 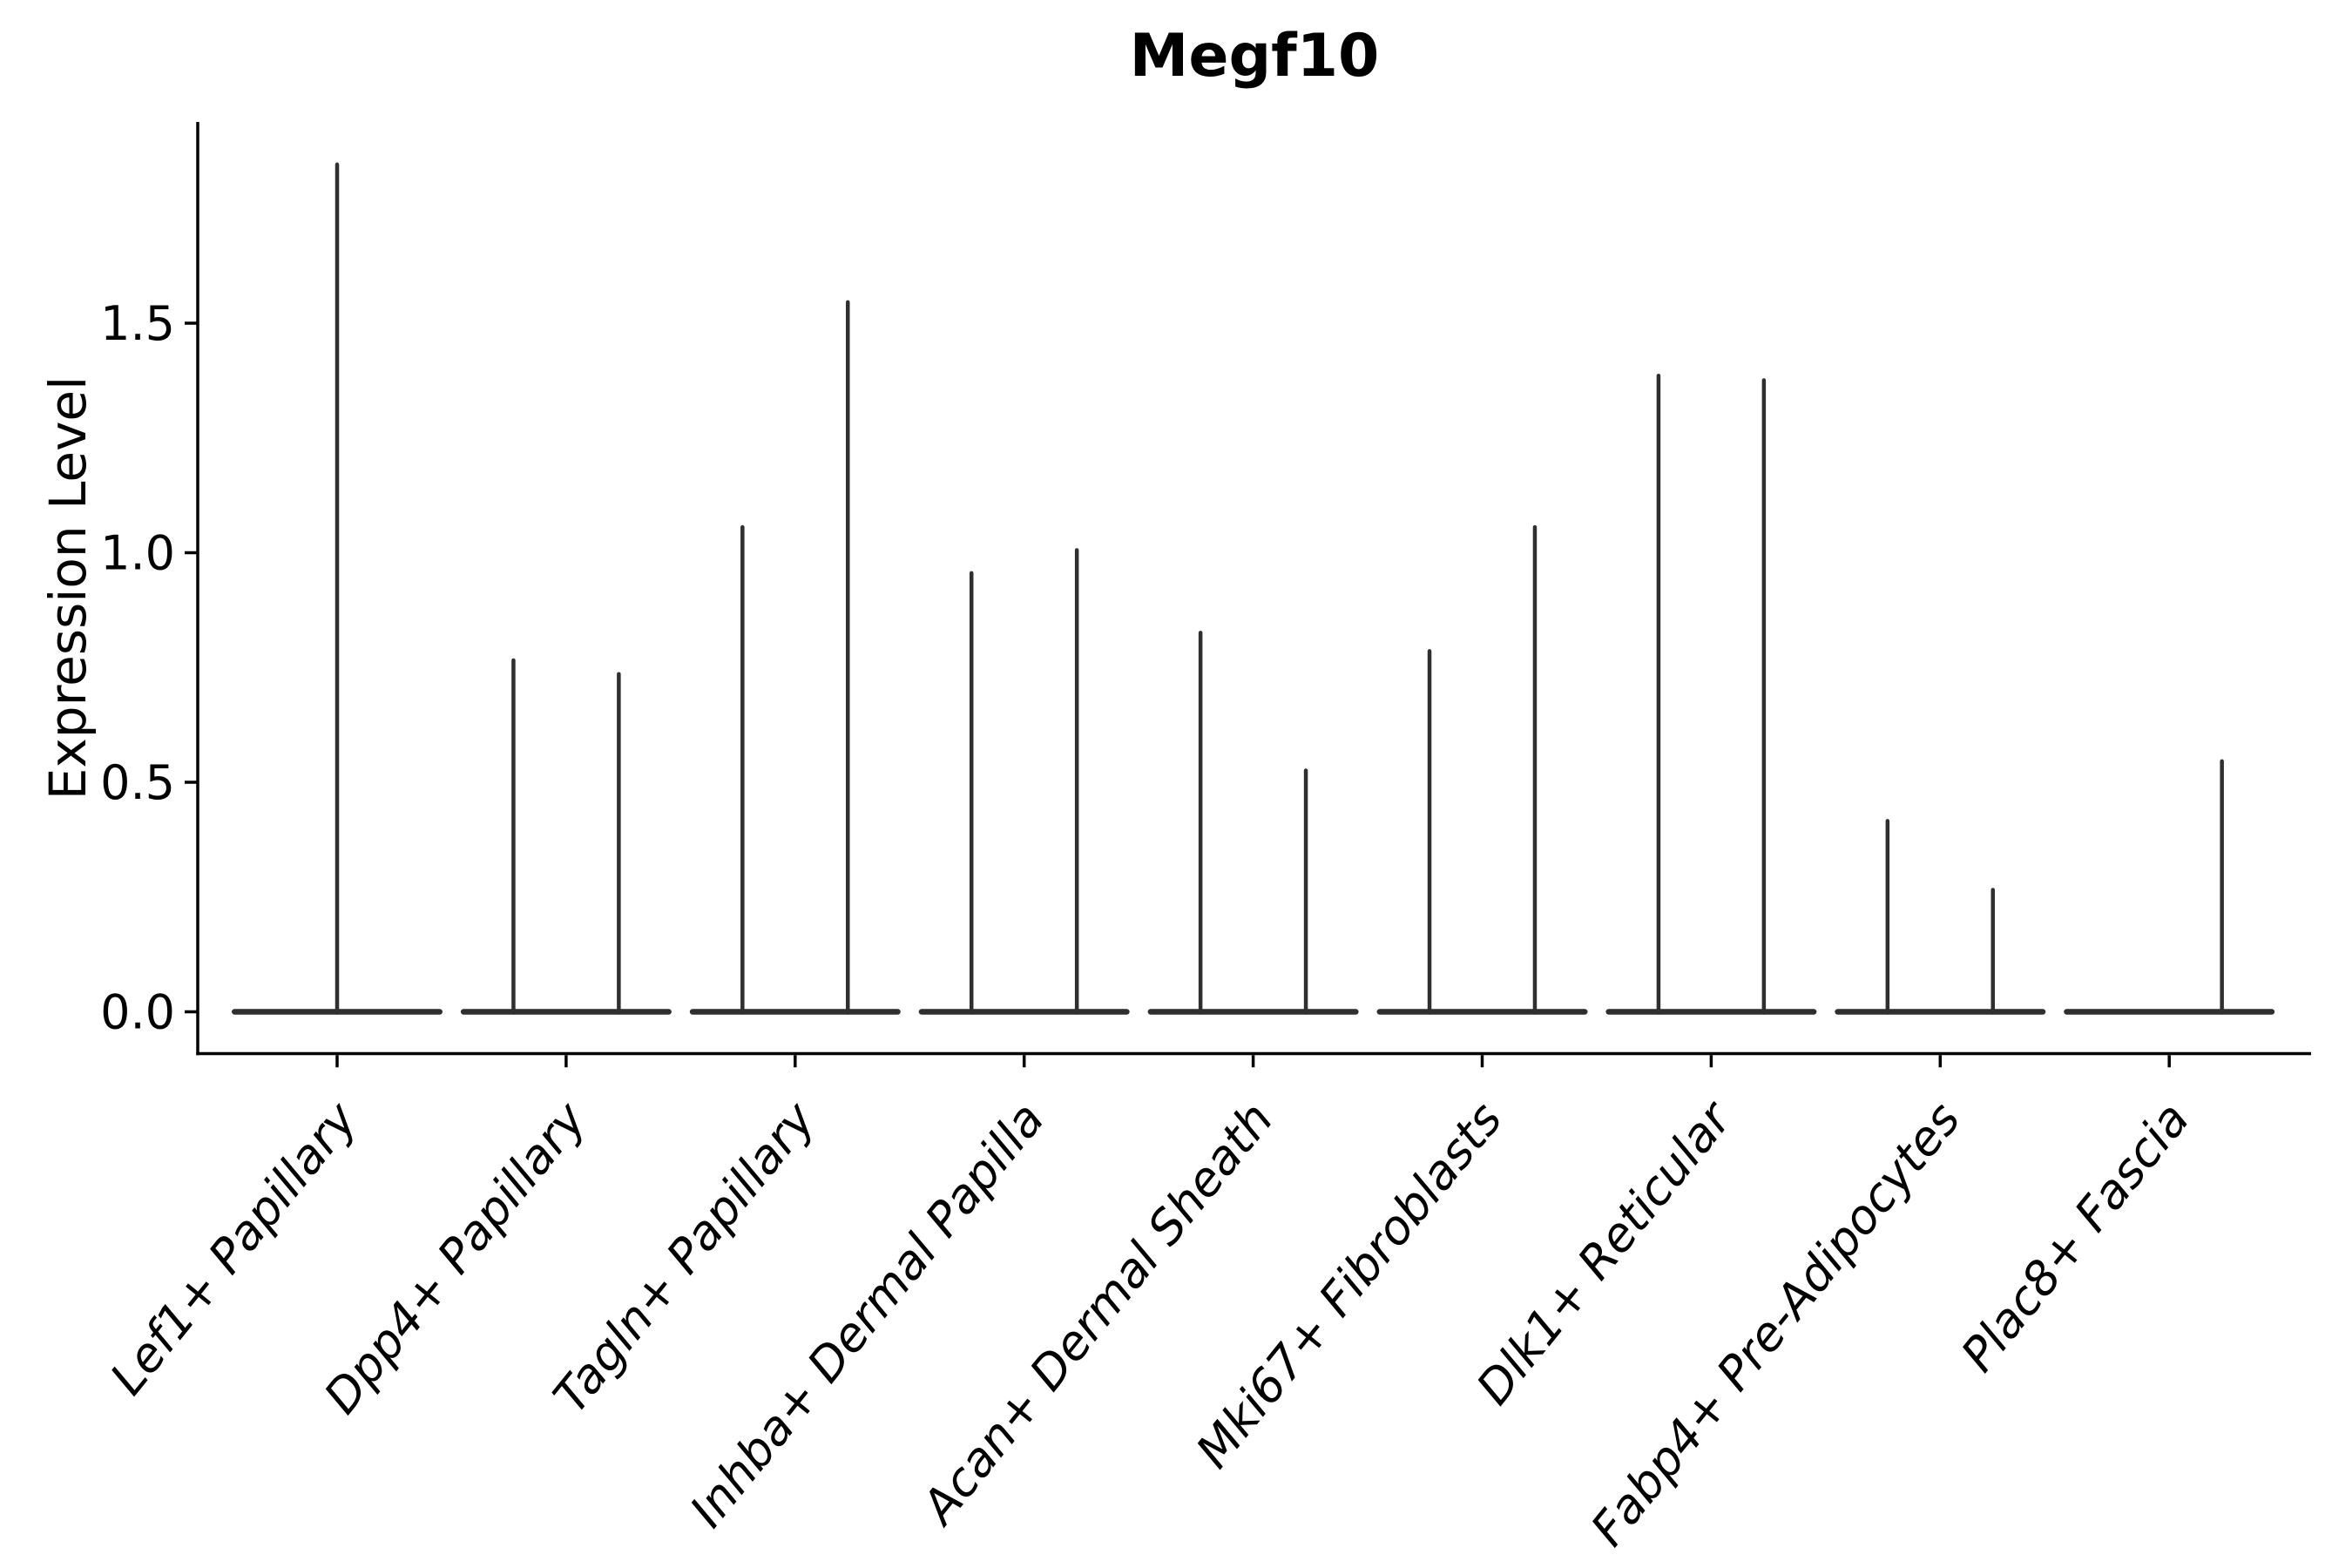 What do you see at coordinates (1775, 1324) in the screenshot?
I see `x-tick-label: Fabp4+ Pre-Adipocytes` at bounding box center [1775, 1324].